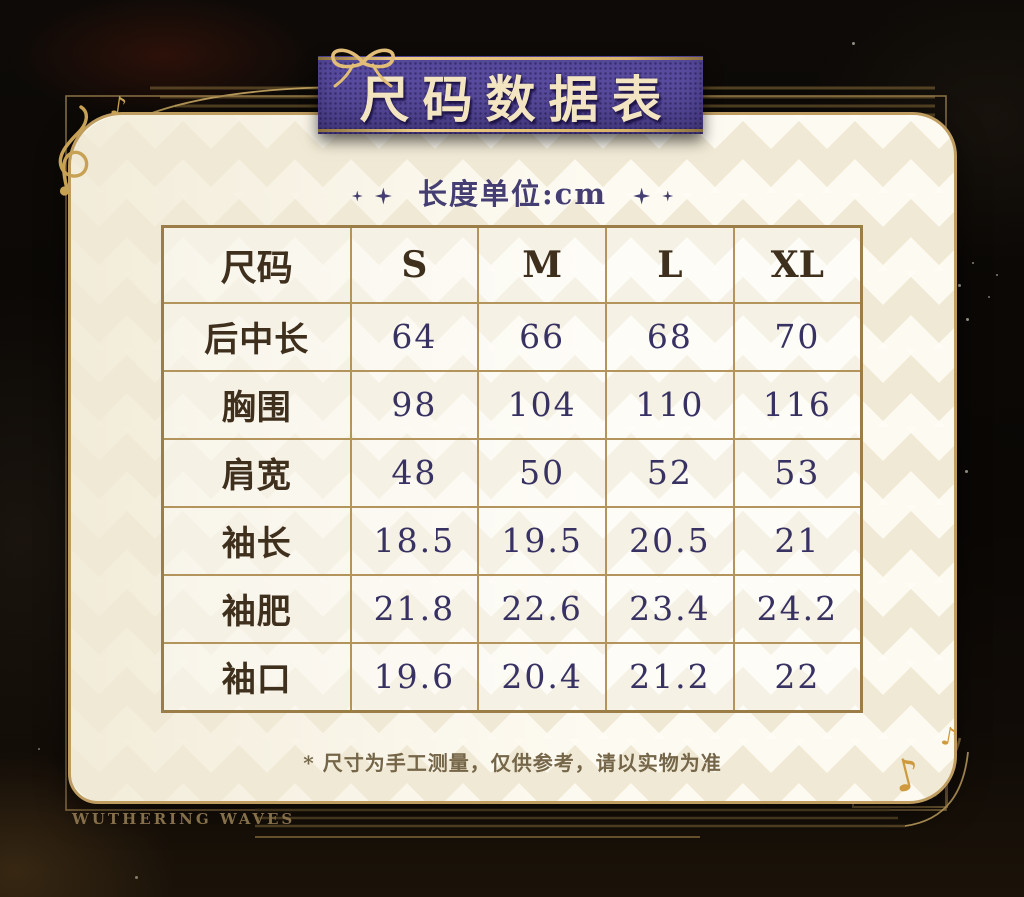 The width and height of the screenshot is (1024, 897). Describe the element at coordinates (512, 763) in the screenshot. I see `footnote: * 尺寸为手工测量，仅供参考，请以实物为准` at that location.